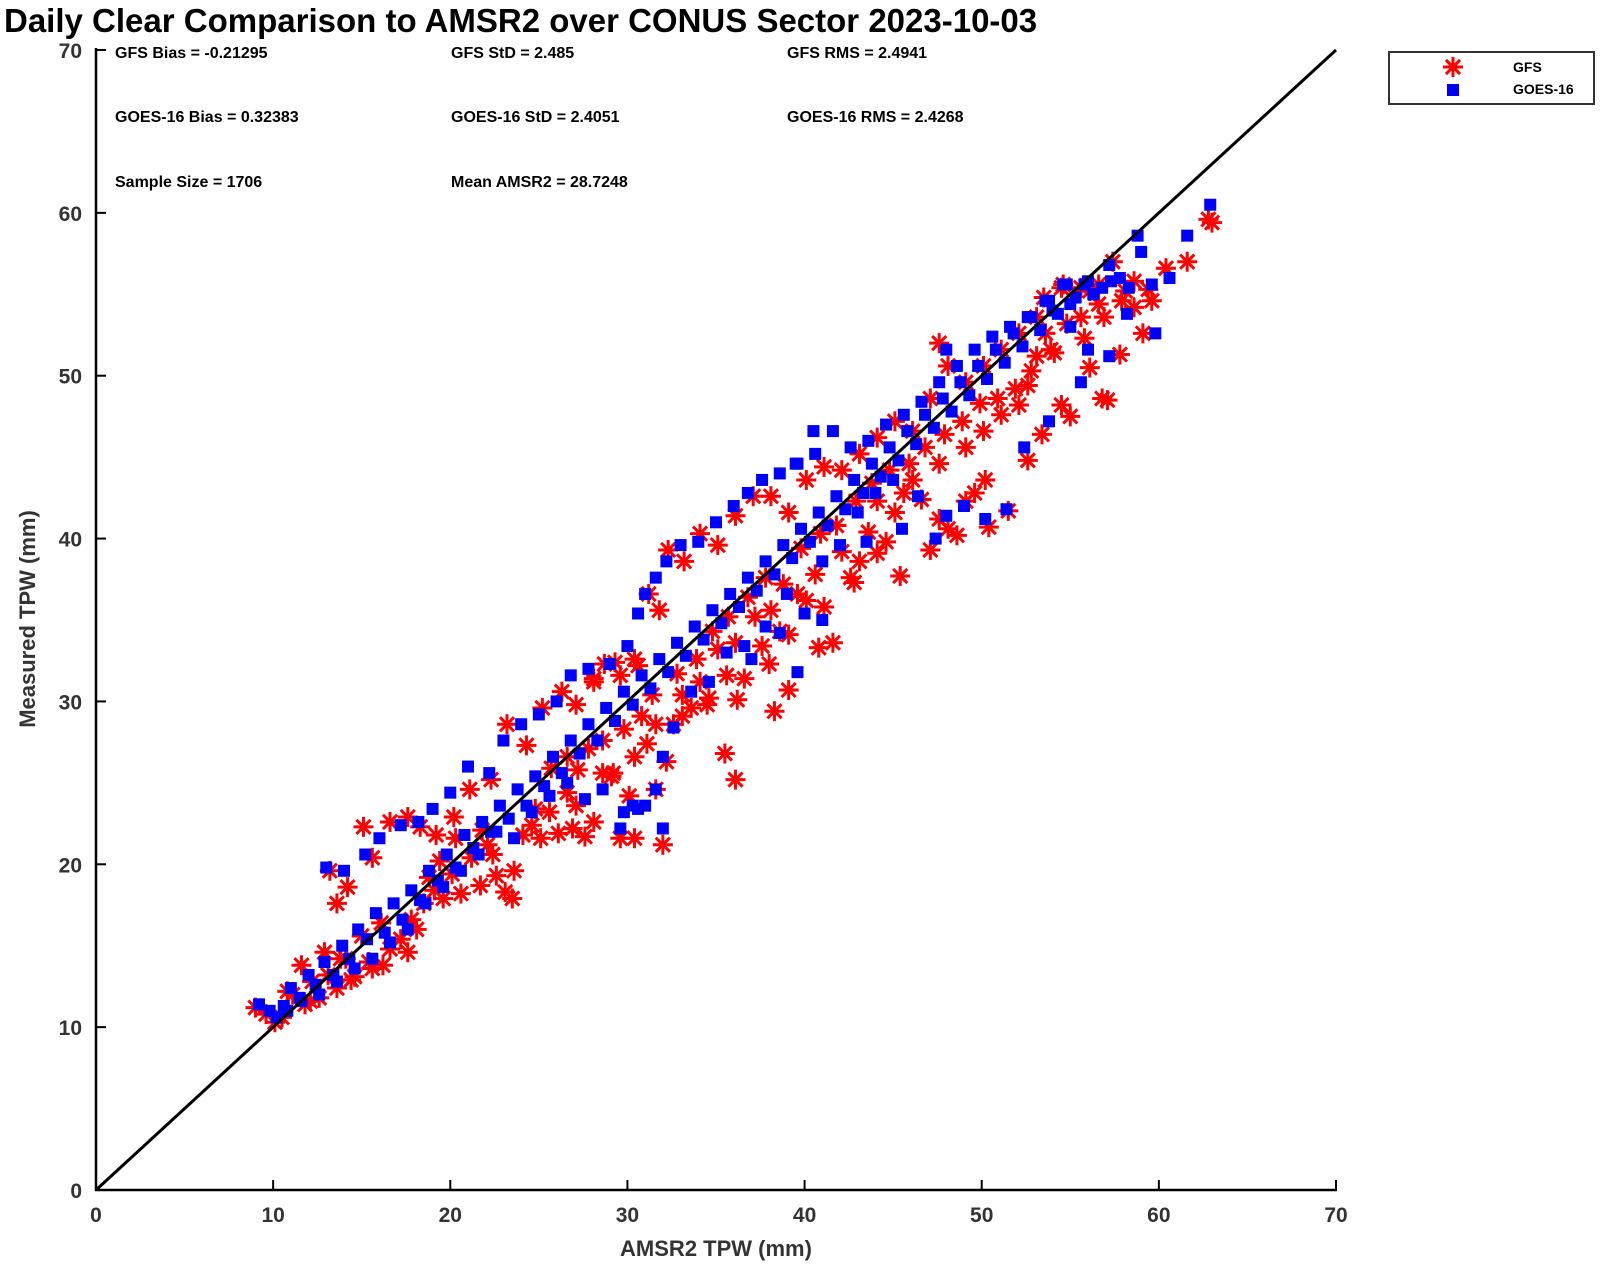 The width and height of the screenshot is (1600, 1264). Describe the element at coordinates (875, 117) in the screenshot. I see `stat-goes-rms: GOES-16 RMS = 2.4268` at that location.